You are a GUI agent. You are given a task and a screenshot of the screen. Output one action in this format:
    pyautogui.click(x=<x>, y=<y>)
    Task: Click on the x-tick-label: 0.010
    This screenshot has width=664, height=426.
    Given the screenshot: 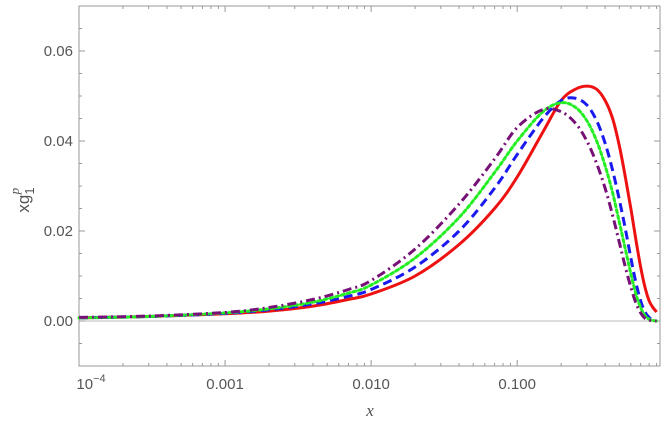 What is the action you would take?
    pyautogui.click(x=371, y=384)
    